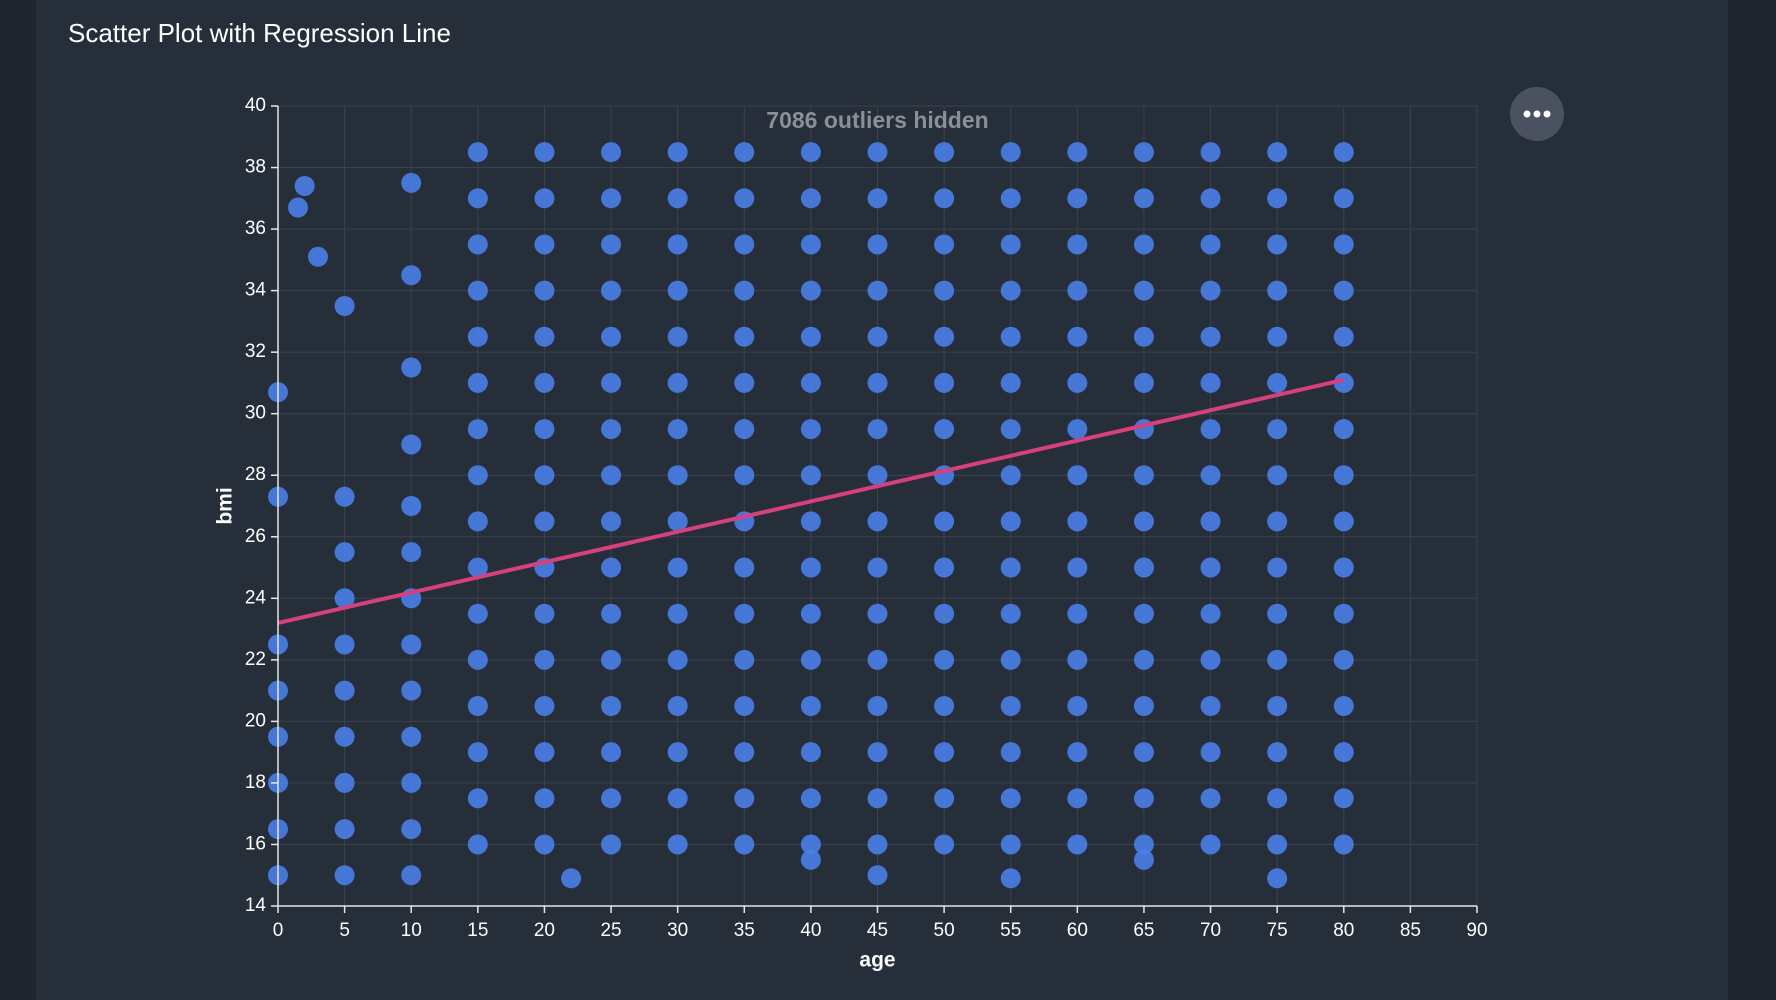  I want to click on x-tick-label: 80, so click(1343, 930).